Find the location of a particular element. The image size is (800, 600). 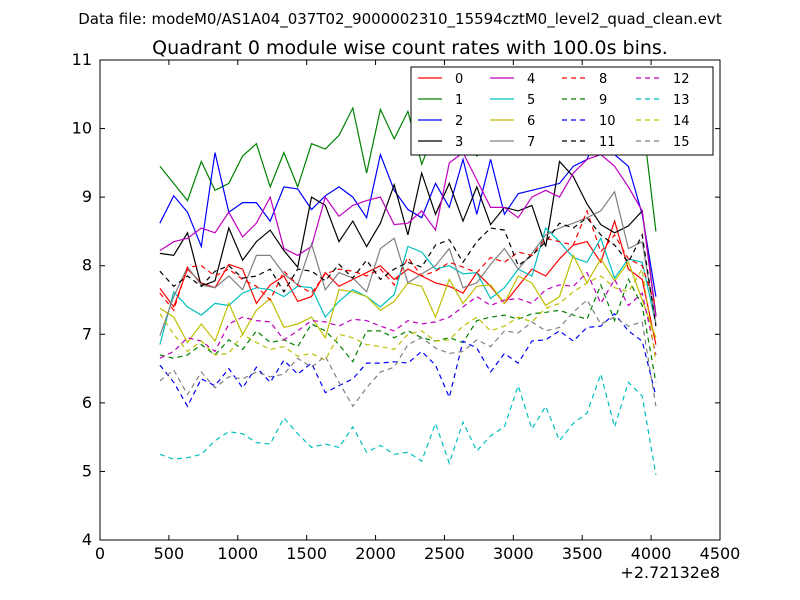

x-tick-label: 1500 is located at coordinates (306, 553).